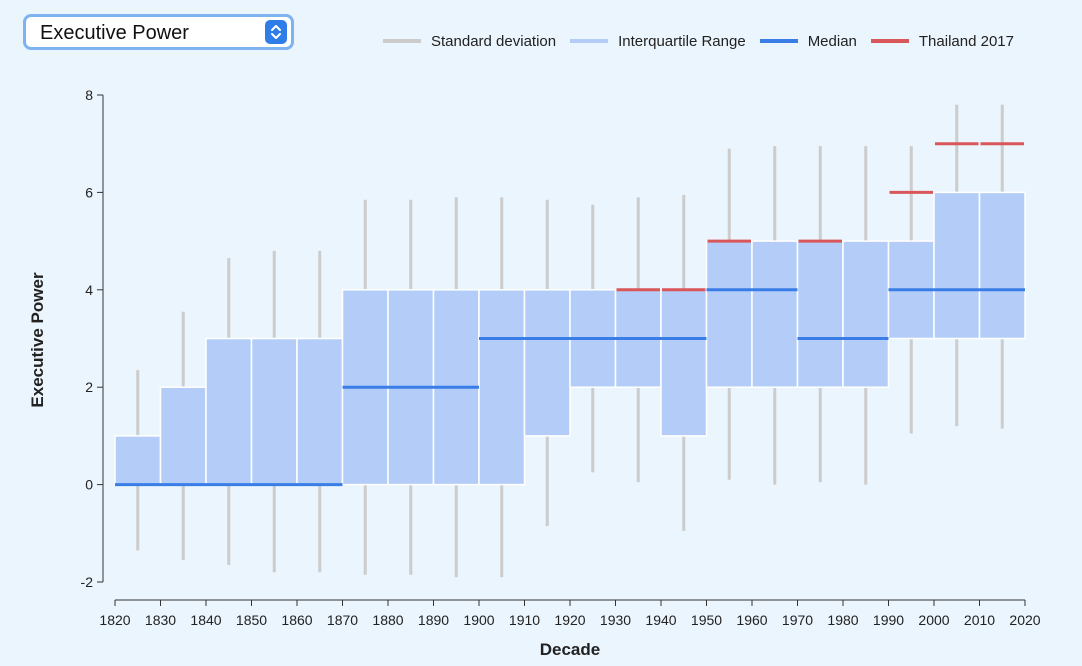  I want to click on legend-swatch-median, so click(778, 41).